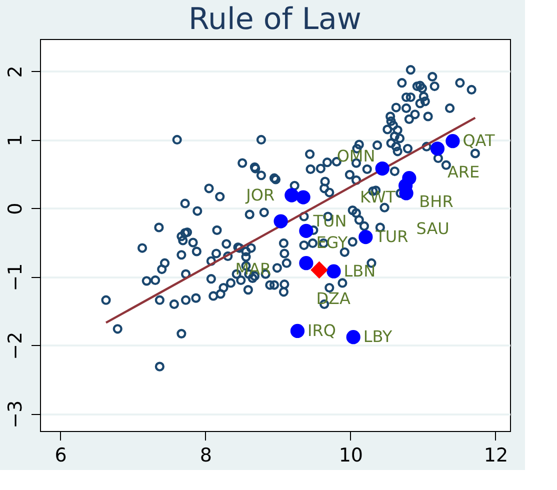  What do you see at coordinates (496, 455) in the screenshot?
I see `x-tick-label: 12` at bounding box center [496, 455].